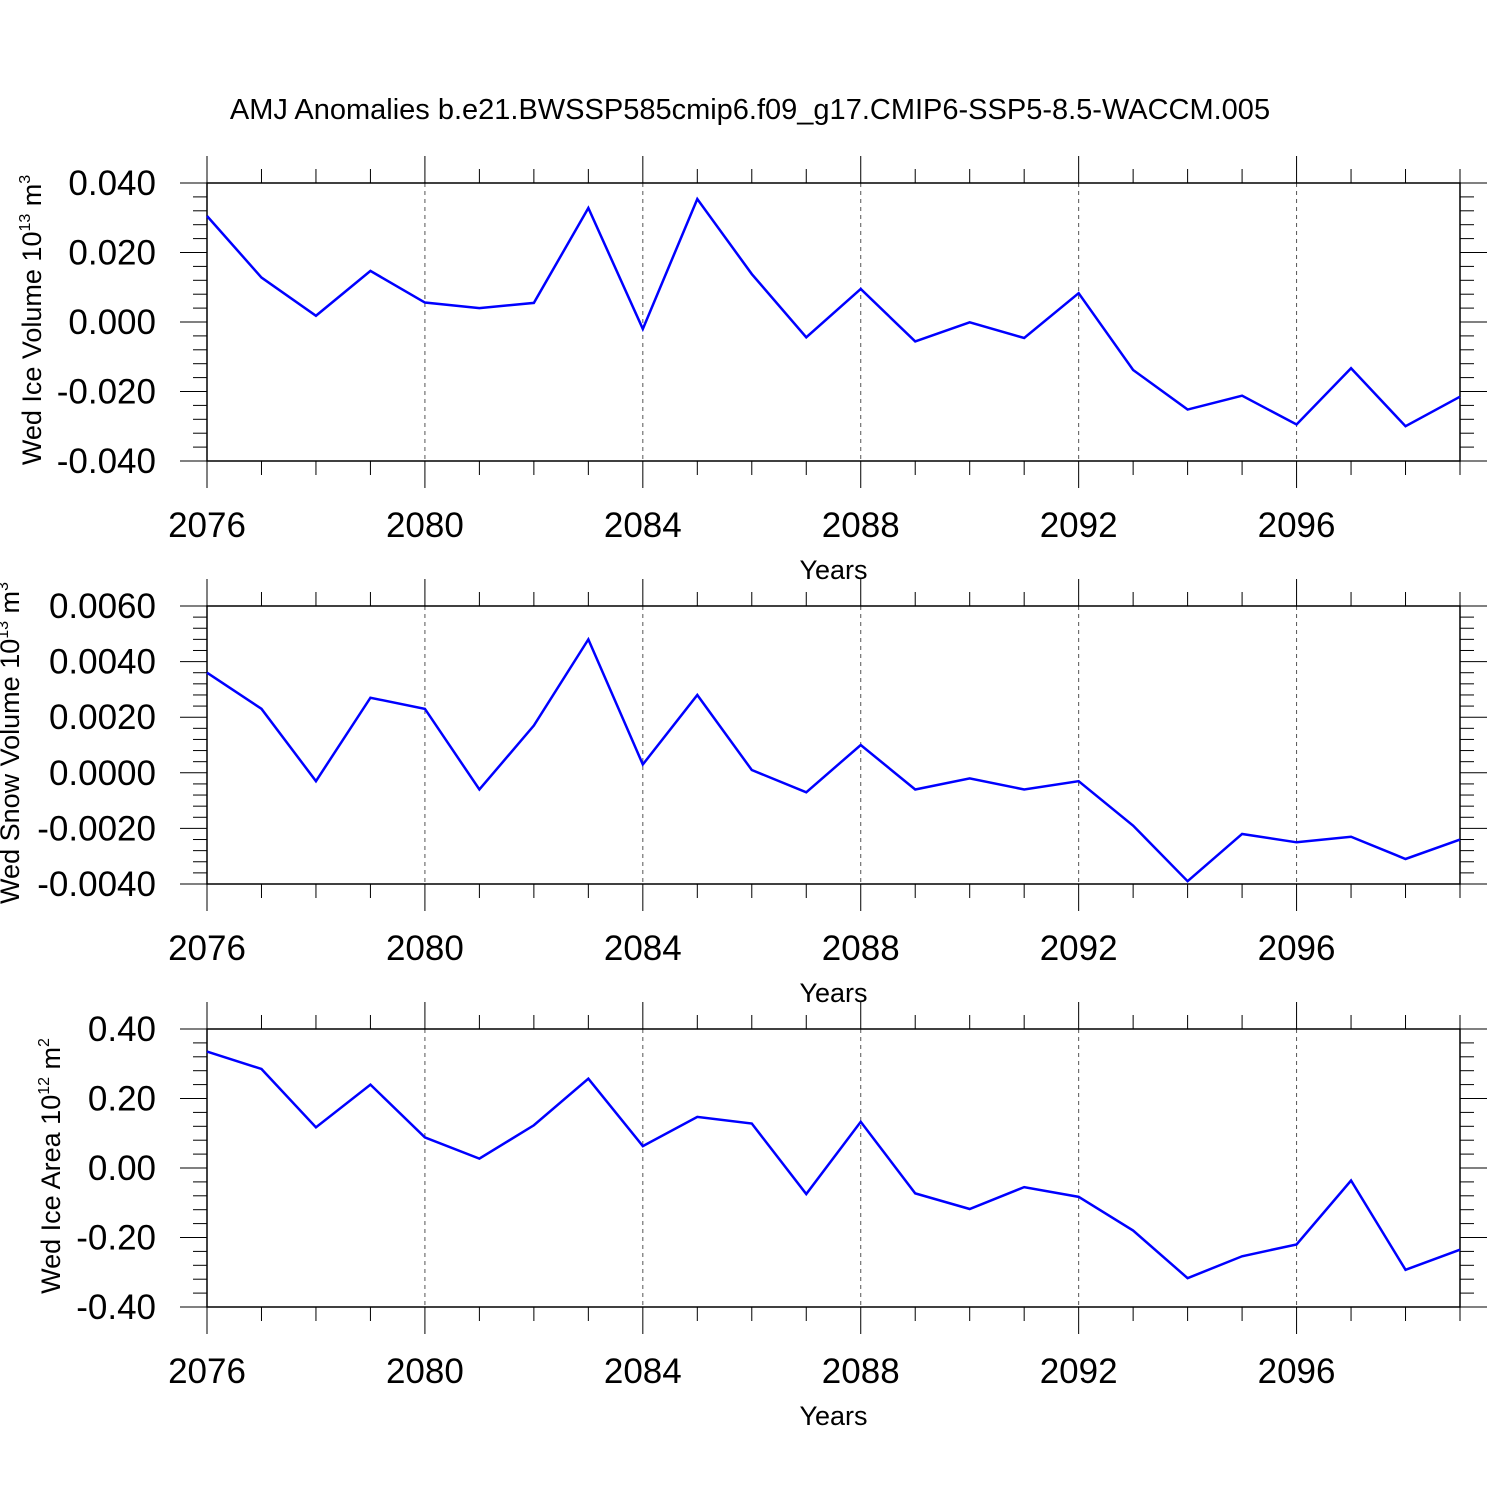  I want to click on ylabel-snow-volume: Wed Snow Volume 1013 m3, so click(12, 743).